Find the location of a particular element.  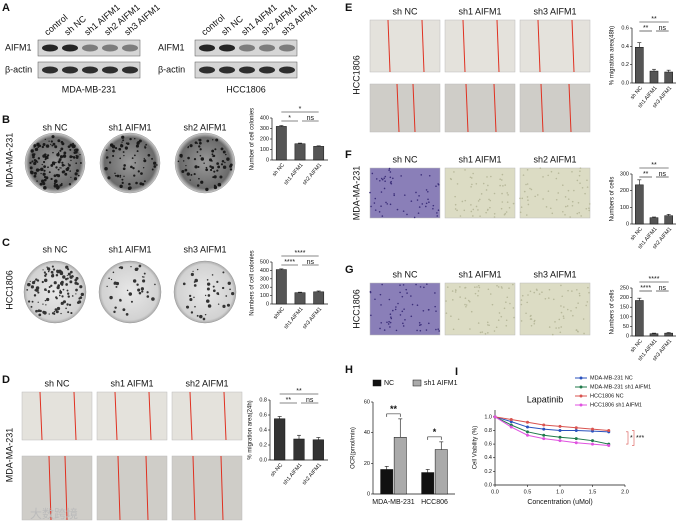

column-label: sh3 AIFM1 is located at coordinates (554, 274).